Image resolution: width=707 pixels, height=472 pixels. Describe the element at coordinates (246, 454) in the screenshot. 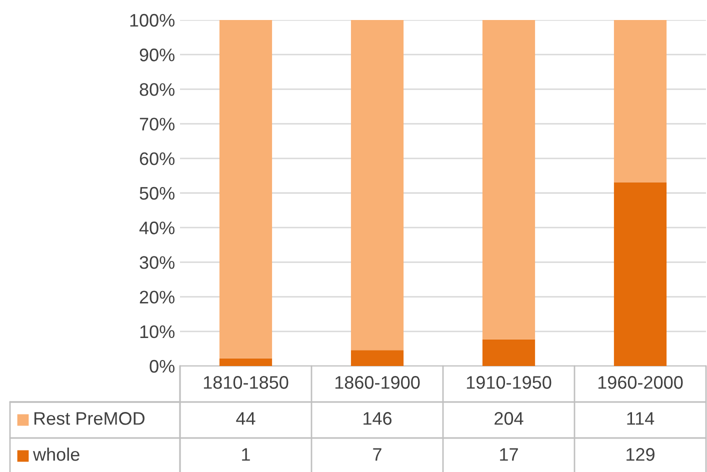

I see `text: 1` at that location.